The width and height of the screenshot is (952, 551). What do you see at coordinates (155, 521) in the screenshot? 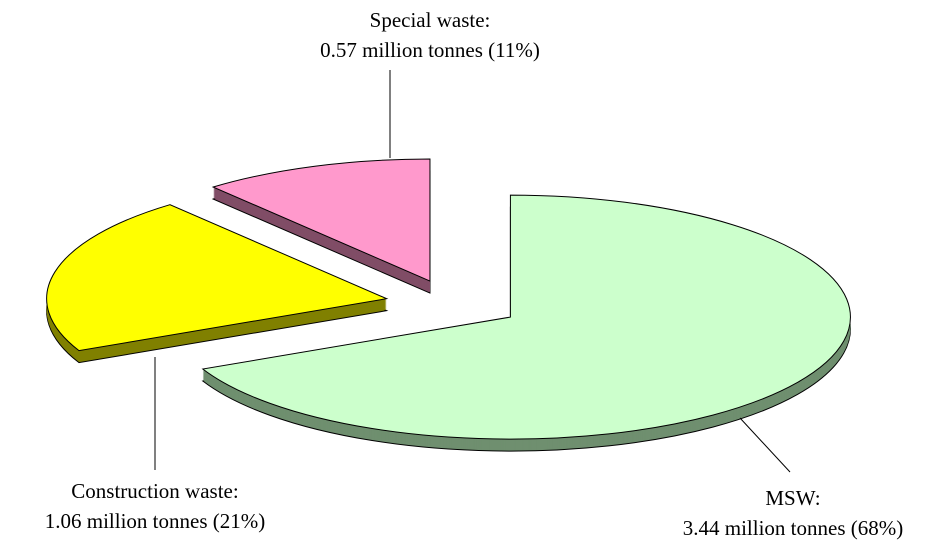
I see `value-label: 1.06 million tonnes (21%)` at bounding box center [155, 521].